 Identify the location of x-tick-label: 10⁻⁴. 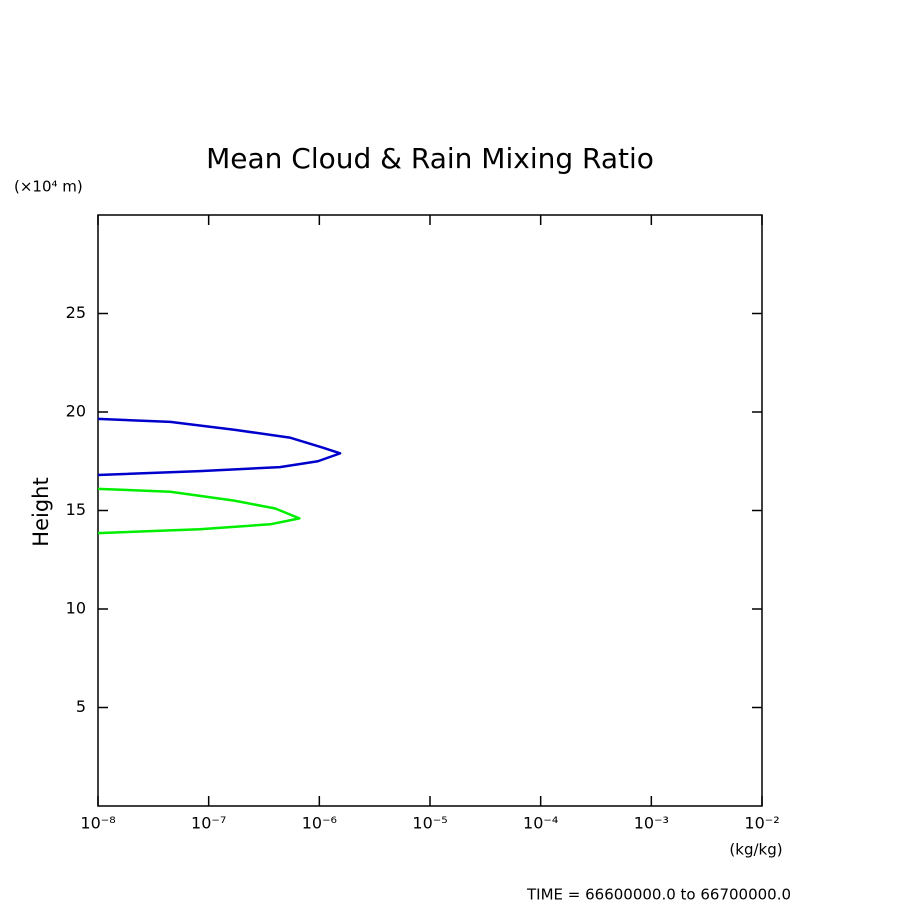
(540, 823).